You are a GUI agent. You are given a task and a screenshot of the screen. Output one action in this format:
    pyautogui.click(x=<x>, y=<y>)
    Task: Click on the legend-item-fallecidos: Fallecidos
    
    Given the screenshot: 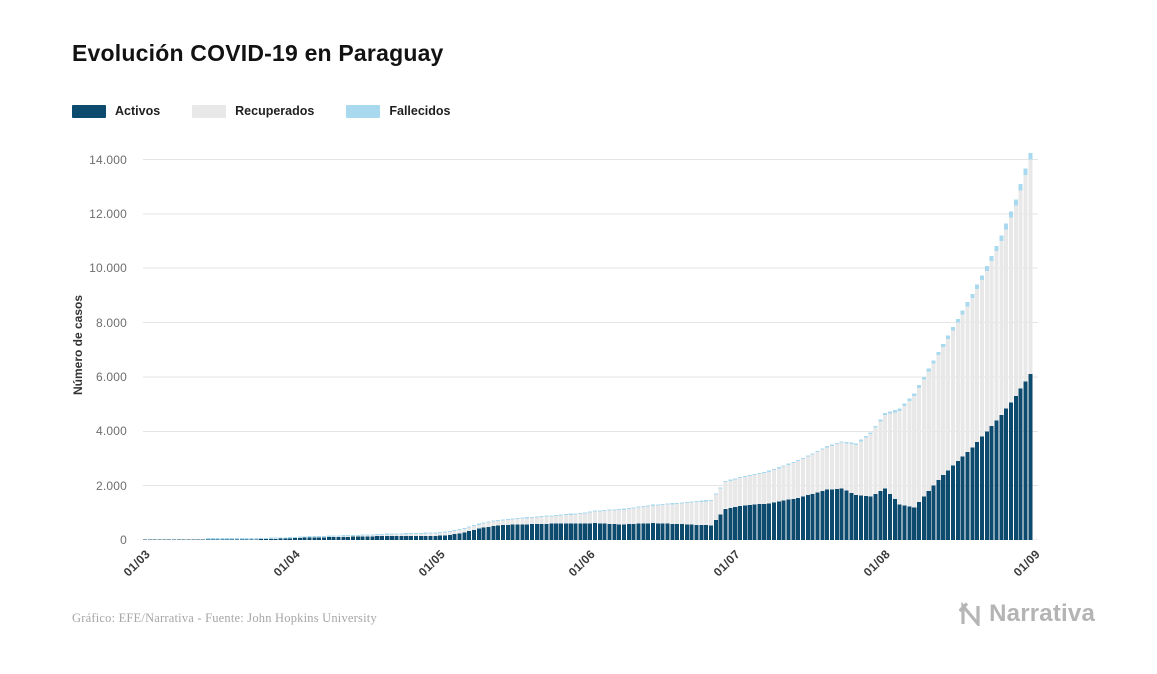 What is the action you would take?
    pyautogui.click(x=398, y=111)
    